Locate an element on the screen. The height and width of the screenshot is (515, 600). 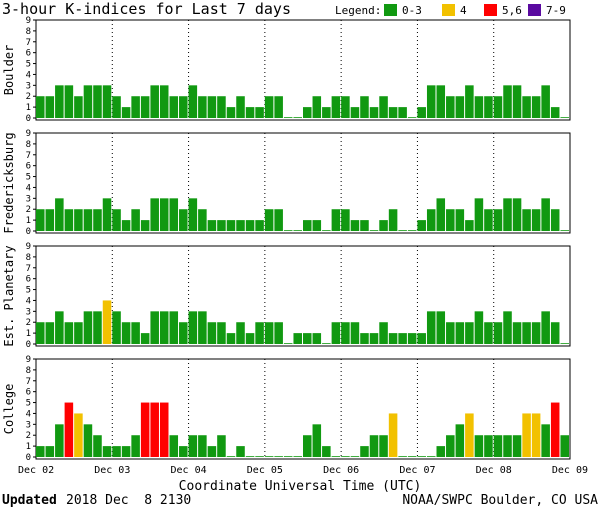
x-tick-label: Dec 02 is located at coordinates (36, 470).